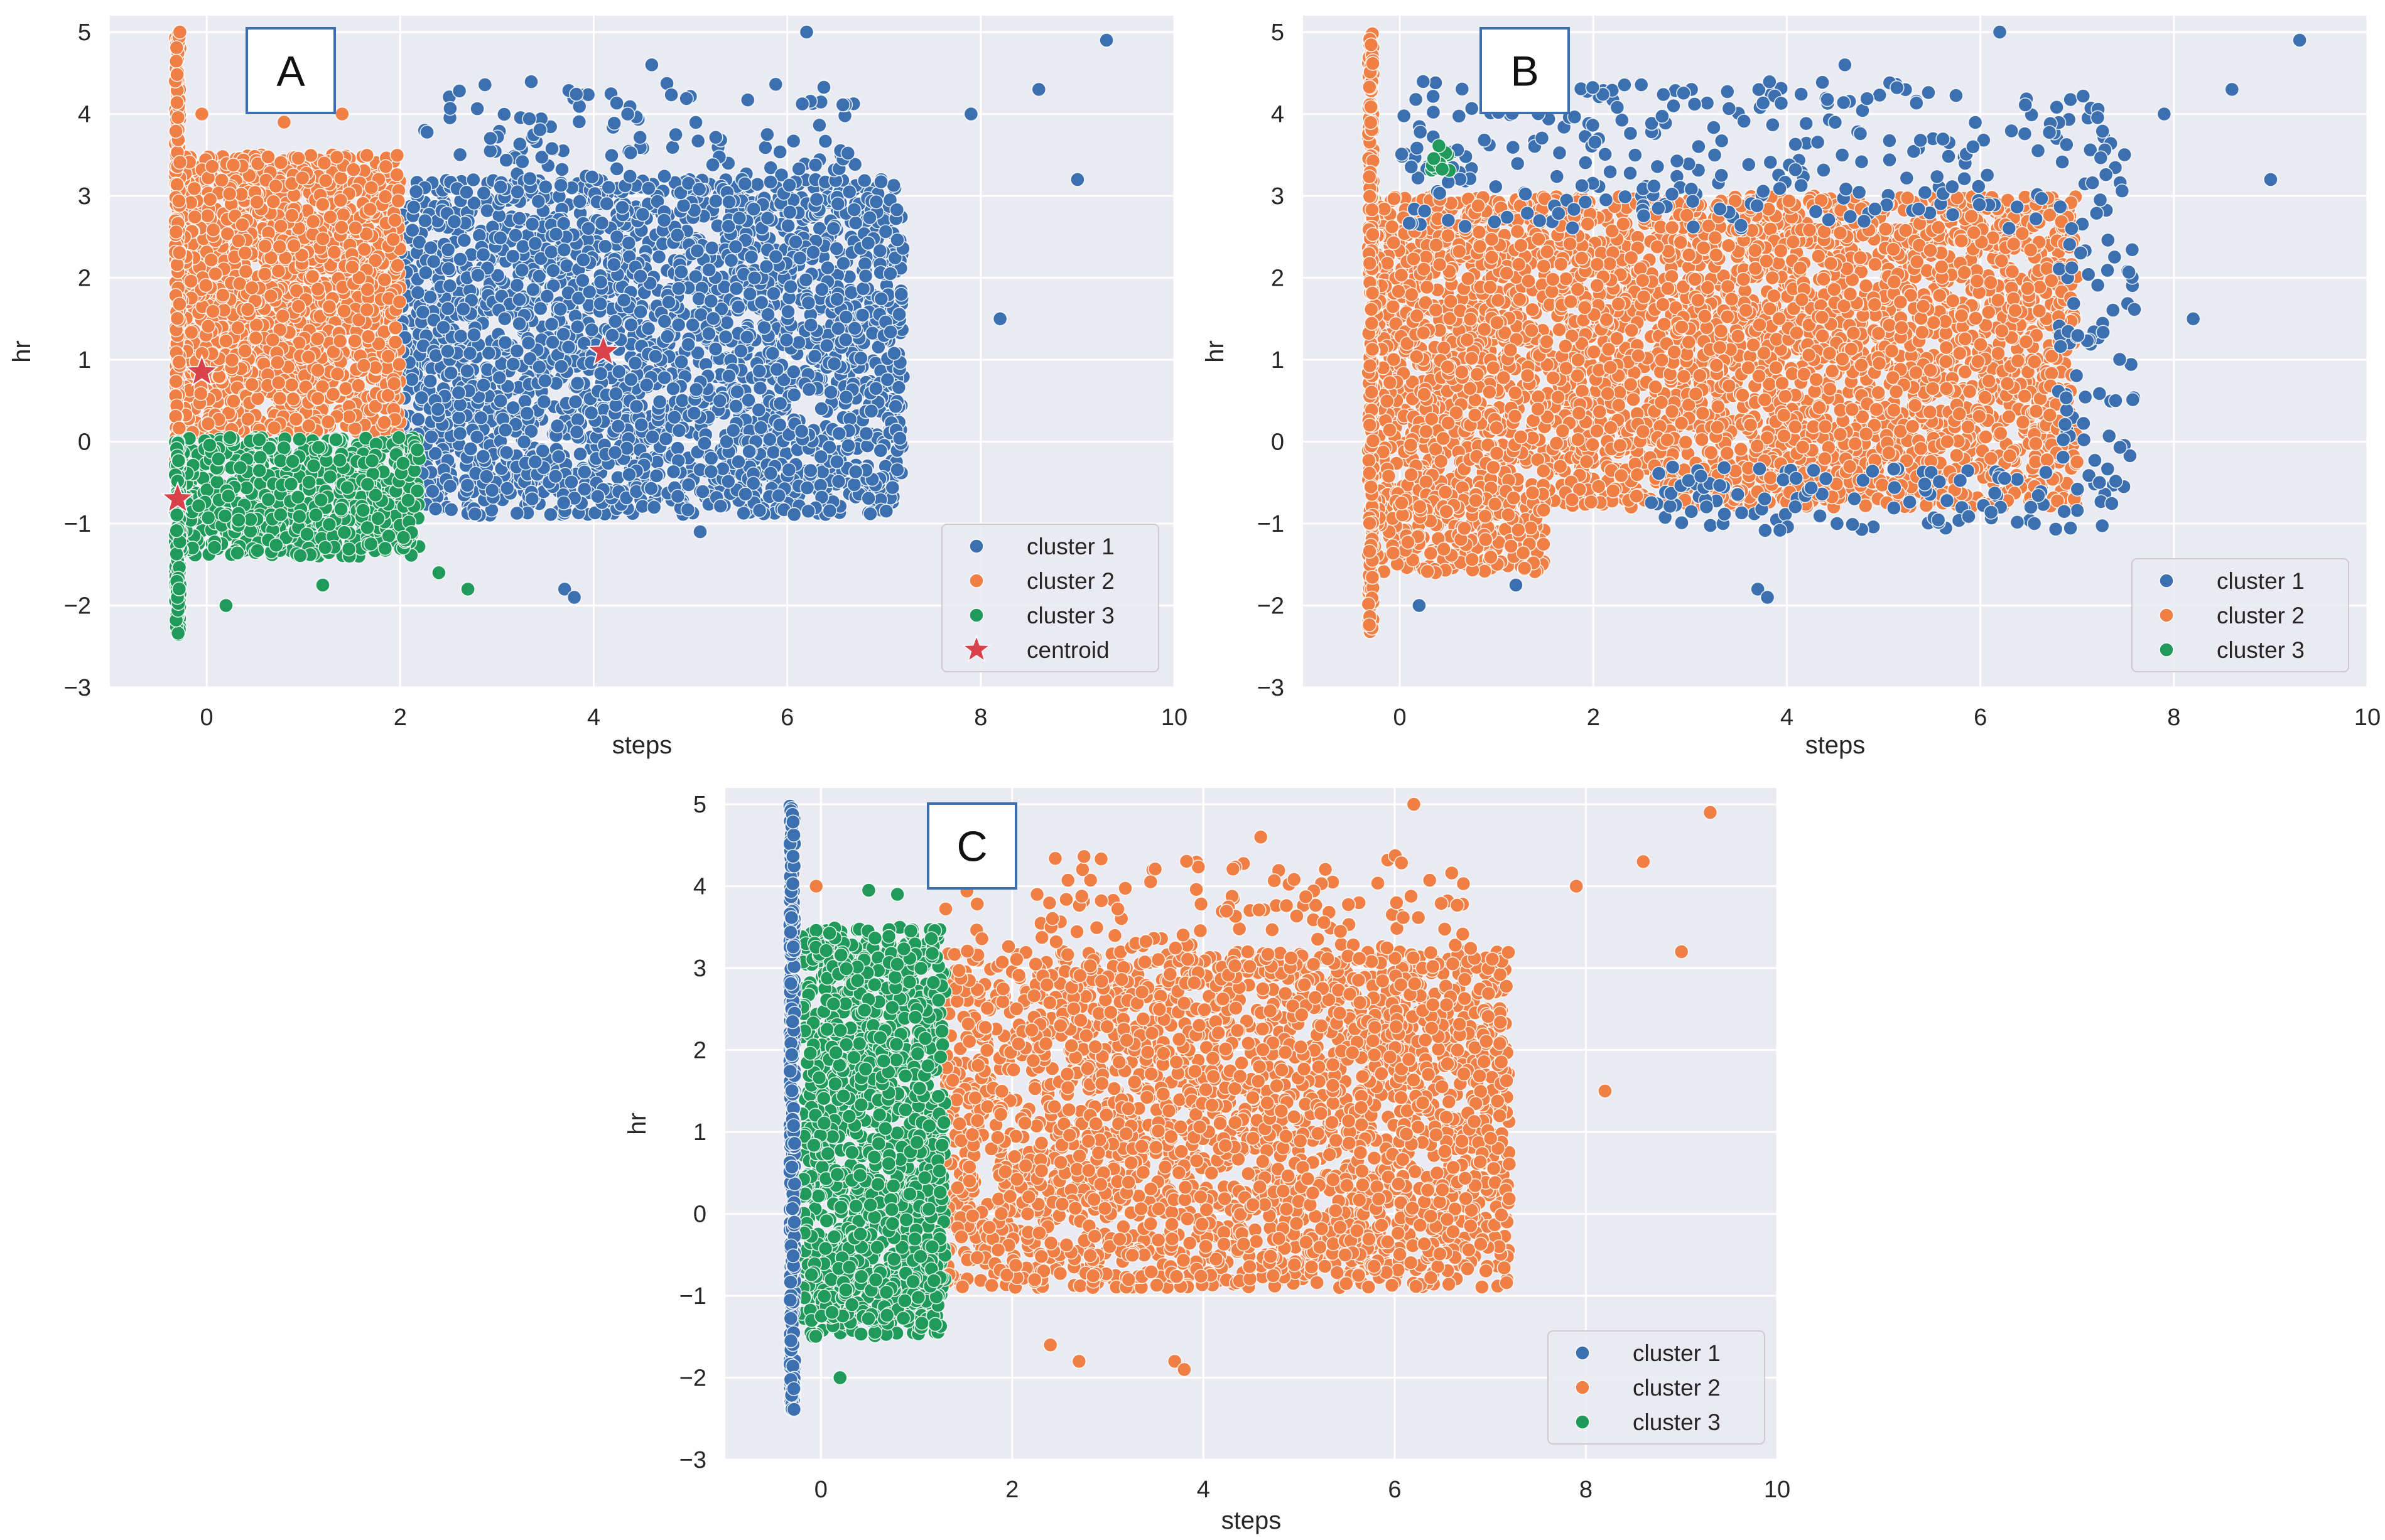 The height and width of the screenshot is (1540, 2385). Describe the element at coordinates (1174, 717) in the screenshot. I see `x-tick-label: 10` at that location.